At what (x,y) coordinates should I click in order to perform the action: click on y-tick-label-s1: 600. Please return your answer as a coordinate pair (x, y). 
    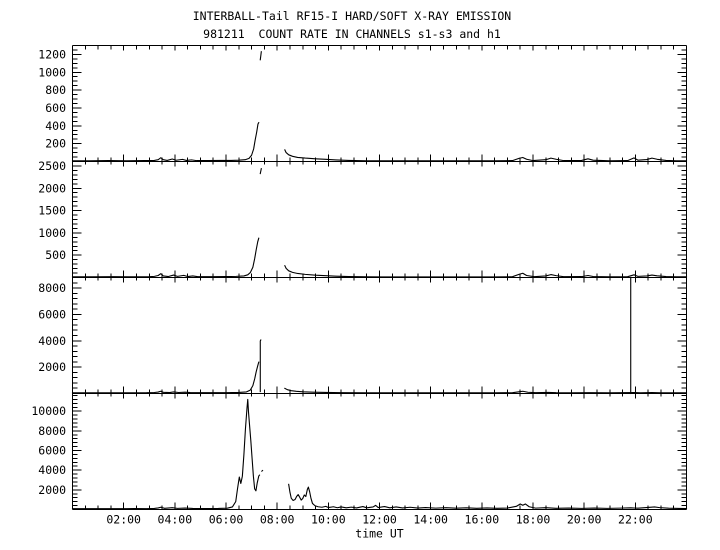
    Looking at the image, I should click on (55, 108).